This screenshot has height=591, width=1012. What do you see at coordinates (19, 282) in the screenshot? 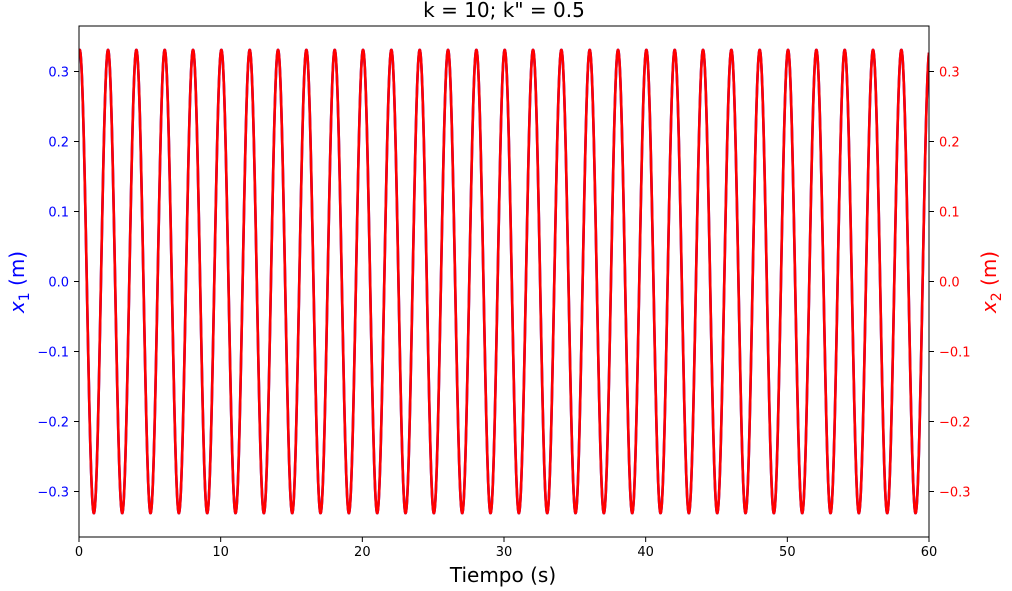
I see `y-axis-left-label: x1 (m)` at bounding box center [19, 282].